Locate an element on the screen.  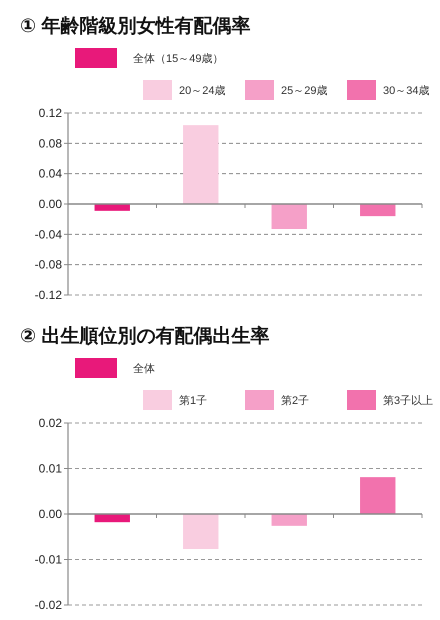
legend-label: 全体（15～49歳） is located at coordinates (178, 58).